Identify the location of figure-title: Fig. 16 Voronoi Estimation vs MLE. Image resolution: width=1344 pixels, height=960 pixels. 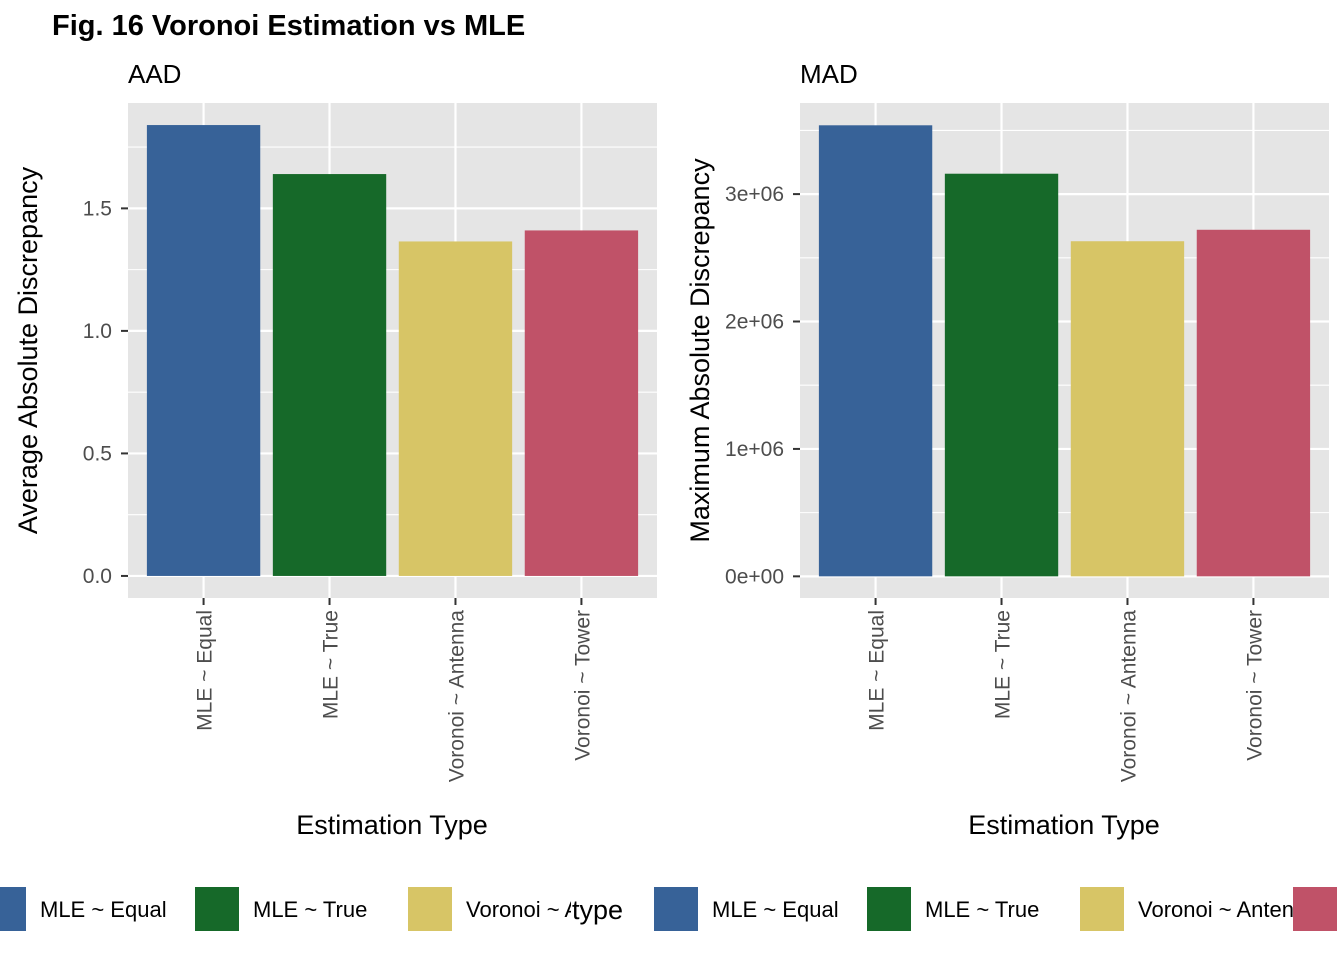
(288, 26).